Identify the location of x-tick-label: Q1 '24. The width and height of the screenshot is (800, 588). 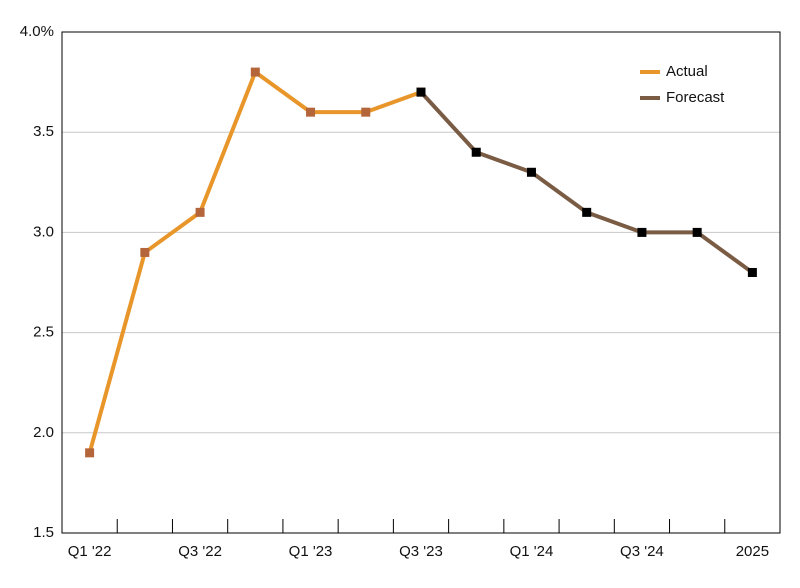
(532, 551).